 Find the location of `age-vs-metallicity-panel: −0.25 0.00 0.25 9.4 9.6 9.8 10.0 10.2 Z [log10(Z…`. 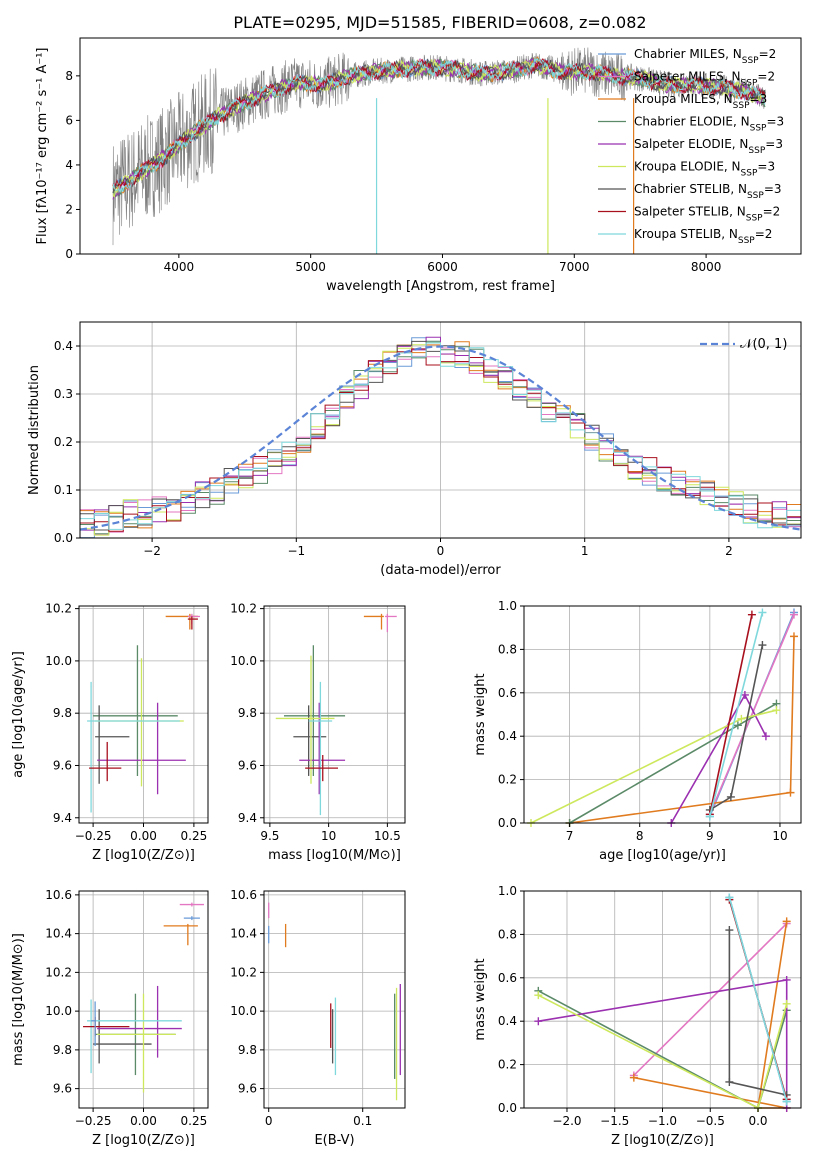

age-vs-metallicity-panel: −0.25 0.00 0.25 9.4 9.6 9.8 10.0 10.2 Z [log10(Z… is located at coordinates (110, 732).